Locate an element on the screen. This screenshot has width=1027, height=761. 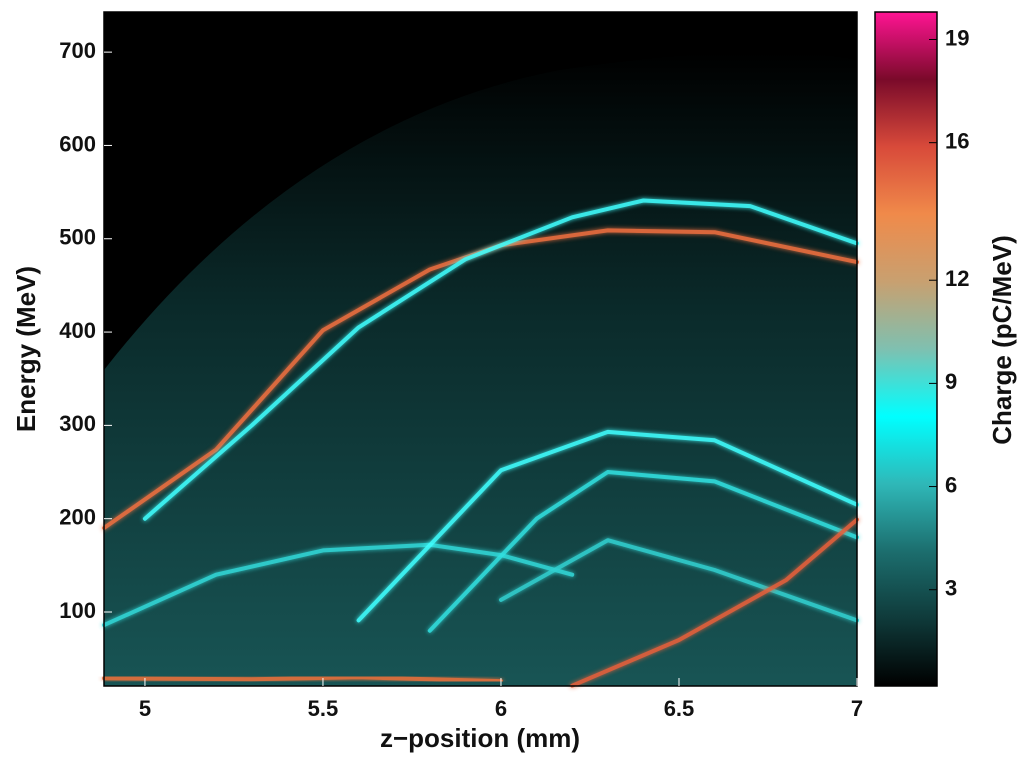
x-tick-label: 6.5 is located at coordinates (679, 708).